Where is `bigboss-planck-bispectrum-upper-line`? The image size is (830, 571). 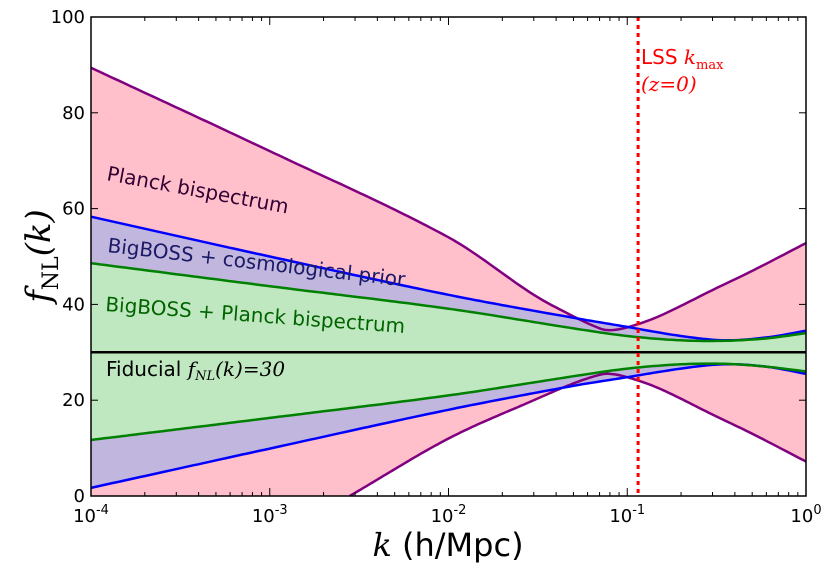 bigboss-planck-bispectrum-upper-line is located at coordinates (448, 302).